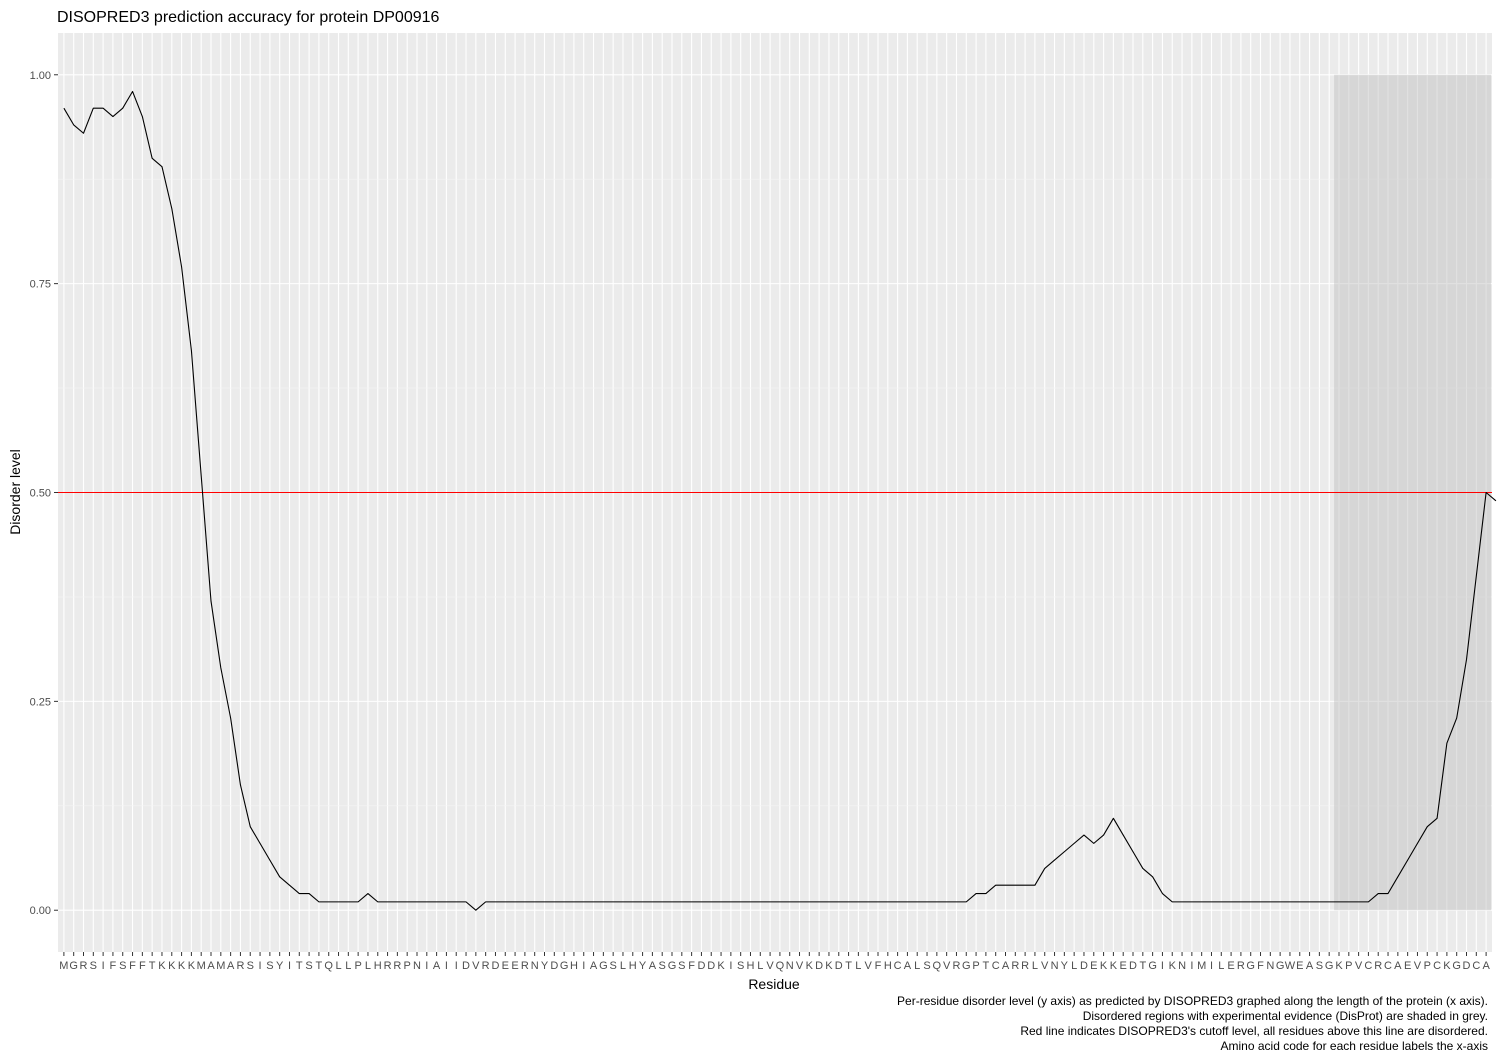  I want to click on x-tick-label: W, so click(1290, 966).